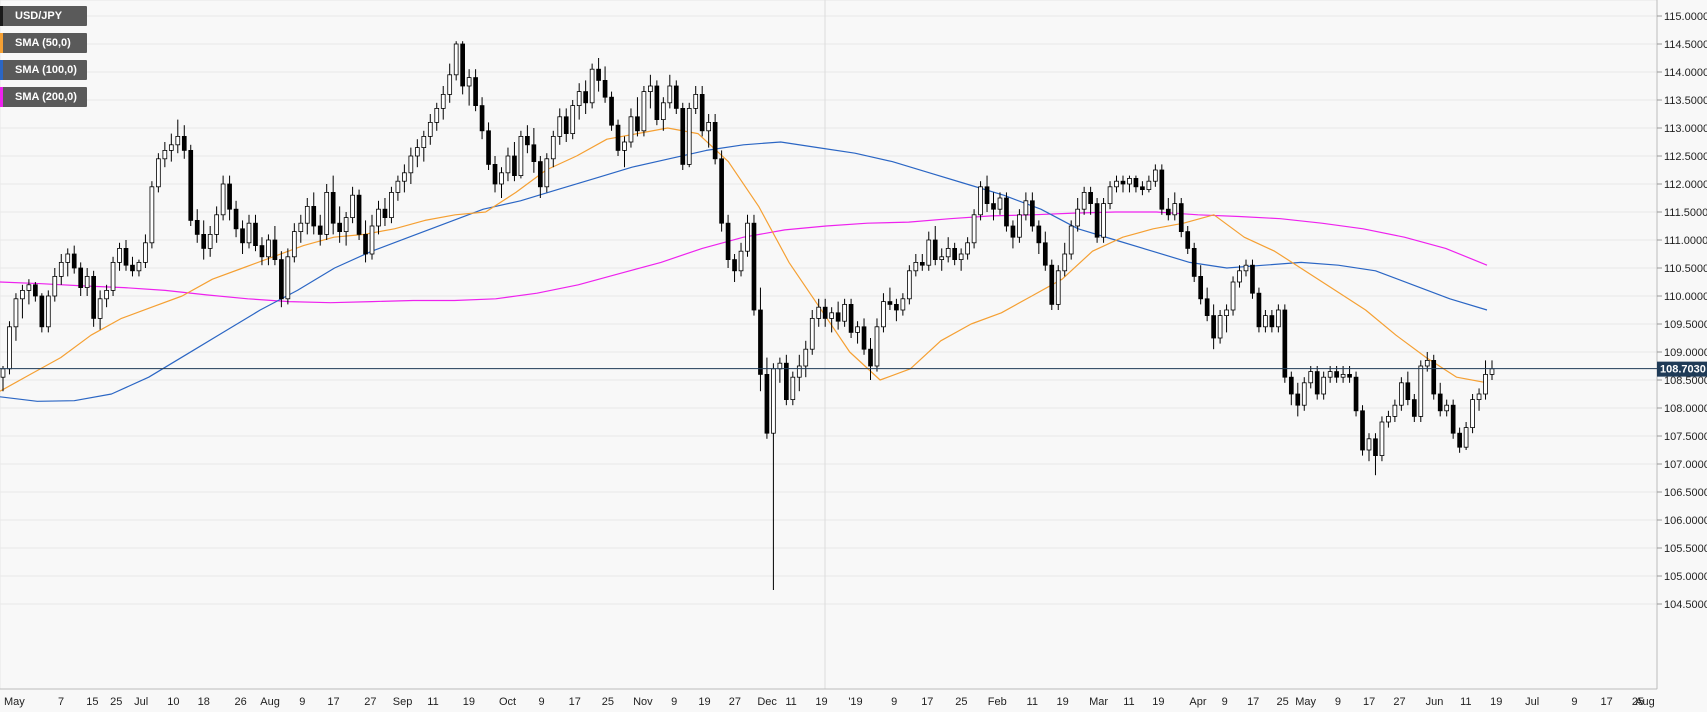  Describe the element at coordinates (1685, 45) in the screenshot. I see `y-tick-label: 114.5000` at that location.